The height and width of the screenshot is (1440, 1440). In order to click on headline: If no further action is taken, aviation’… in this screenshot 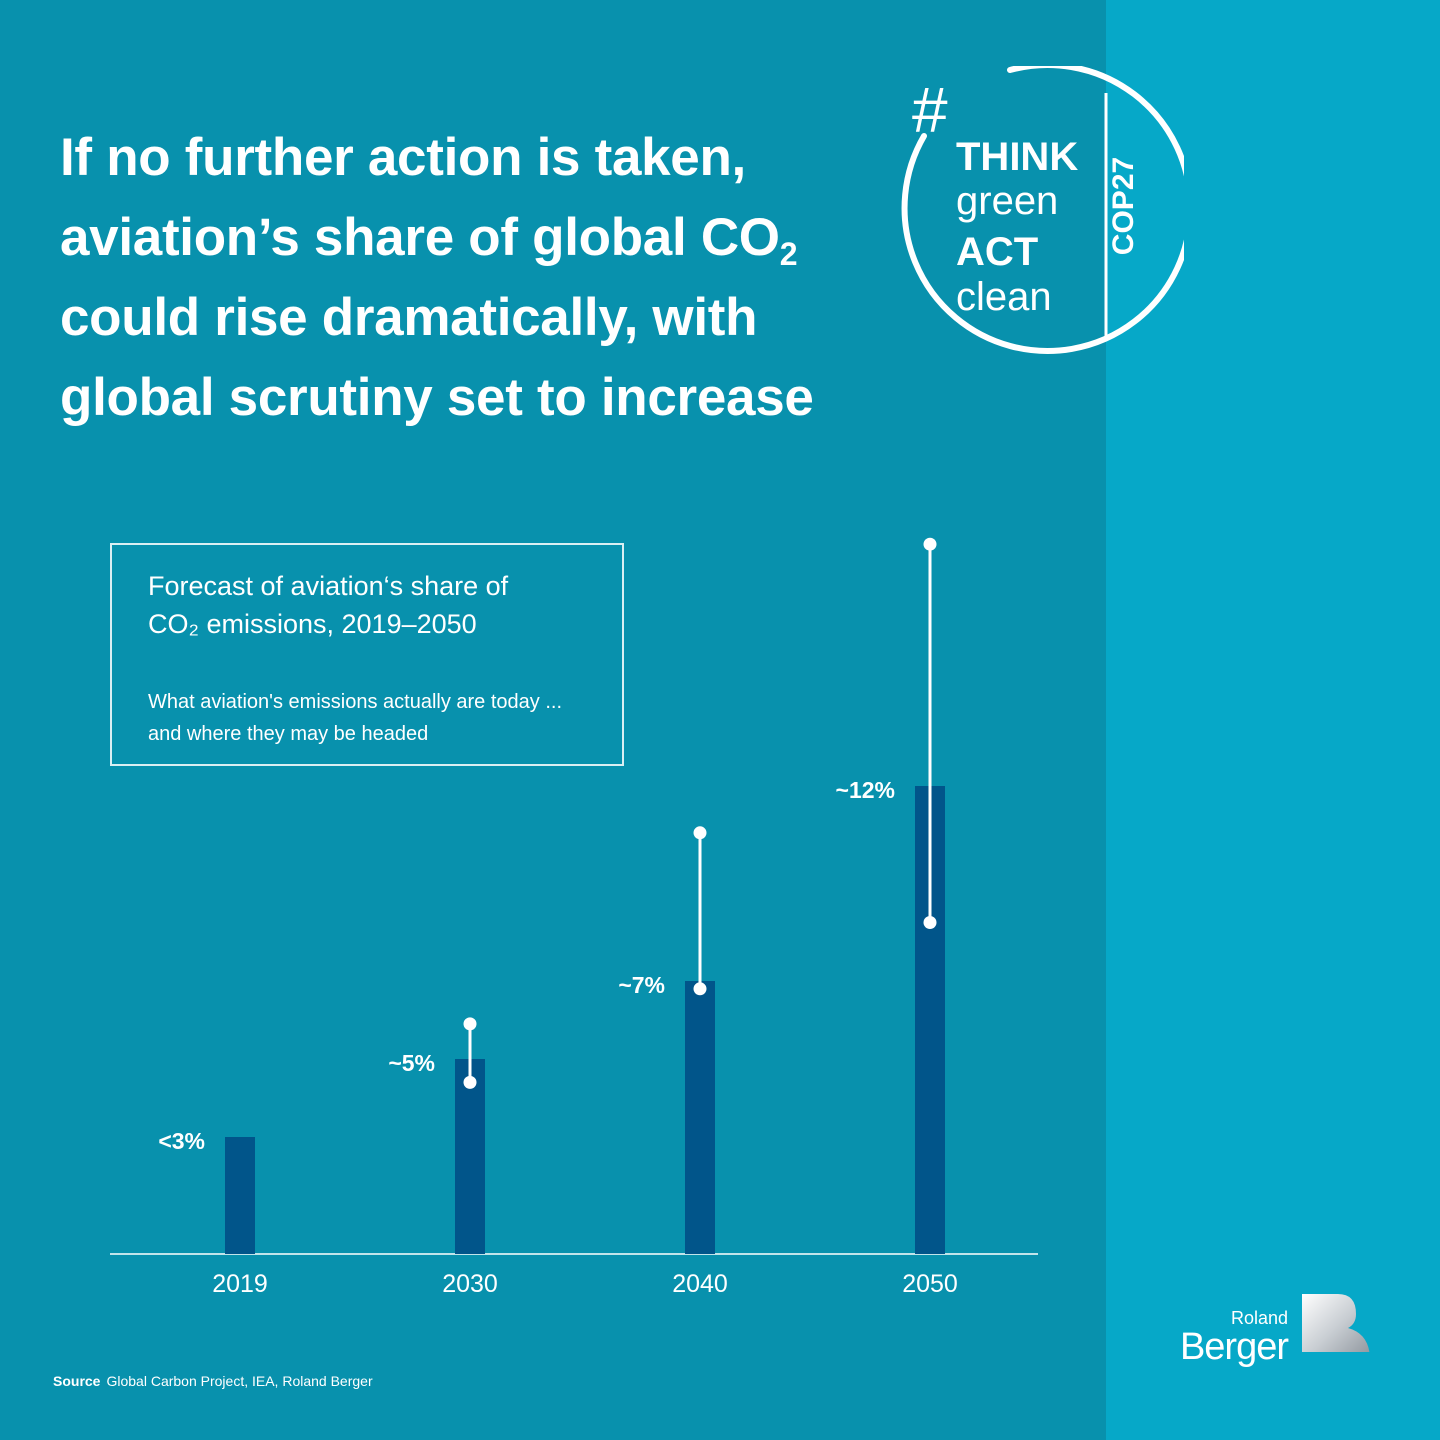, I will do `click(470, 278)`.